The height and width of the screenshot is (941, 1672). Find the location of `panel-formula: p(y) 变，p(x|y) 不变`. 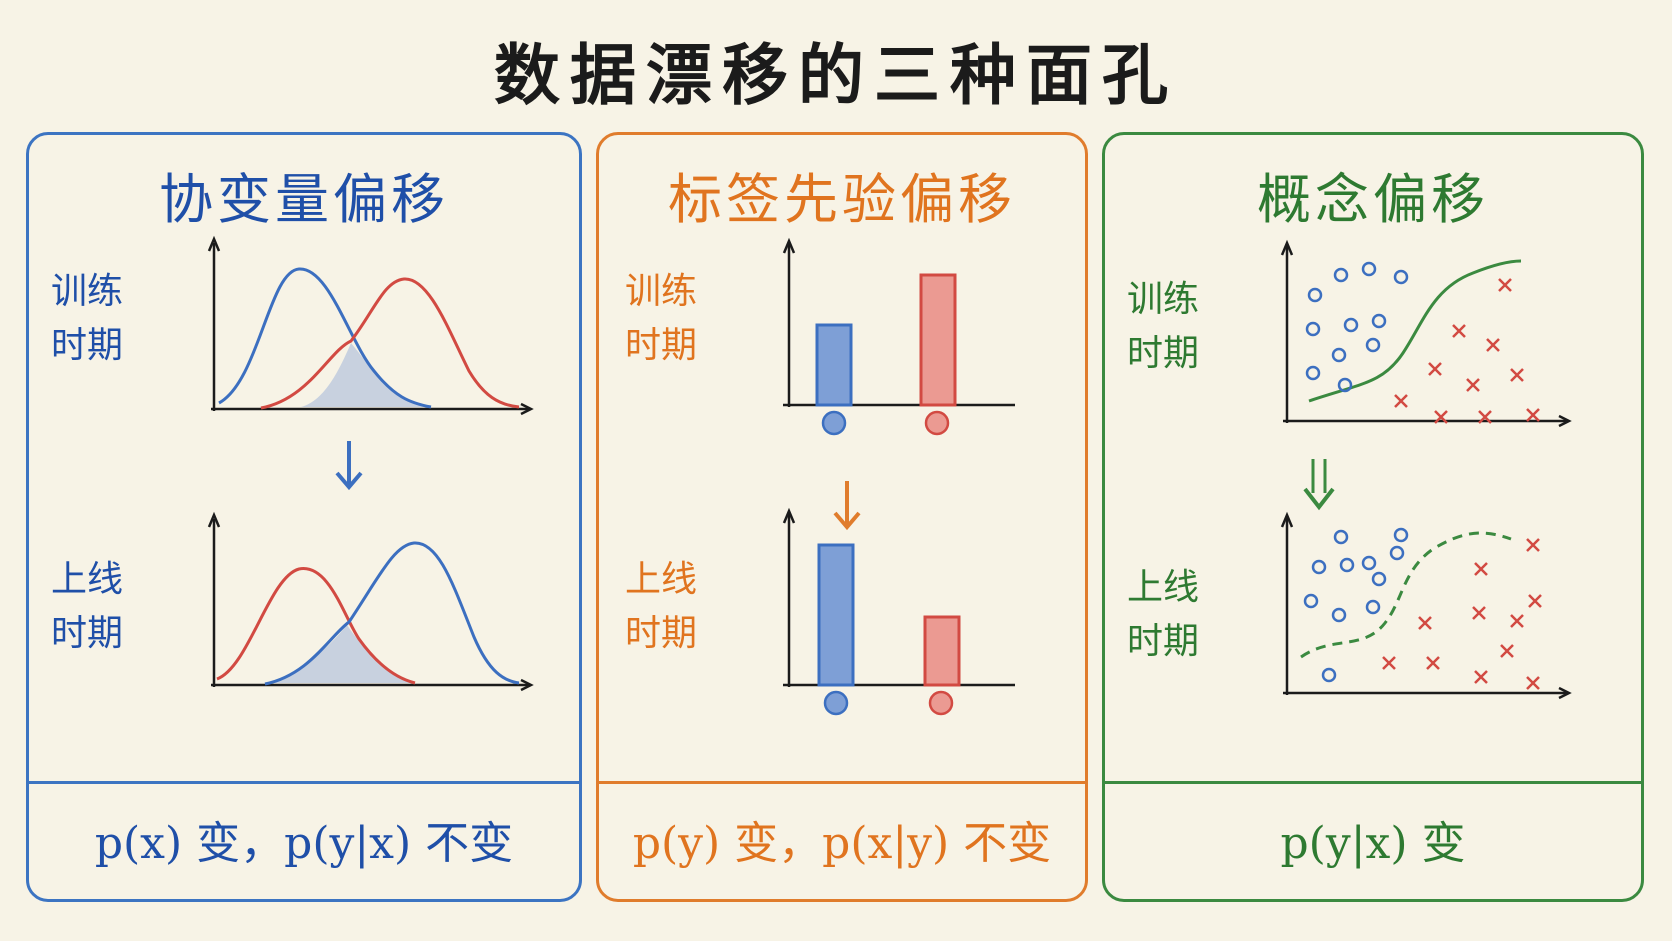

panel-formula: p(y) 变，p(x|y) 不变 is located at coordinates (842, 839).